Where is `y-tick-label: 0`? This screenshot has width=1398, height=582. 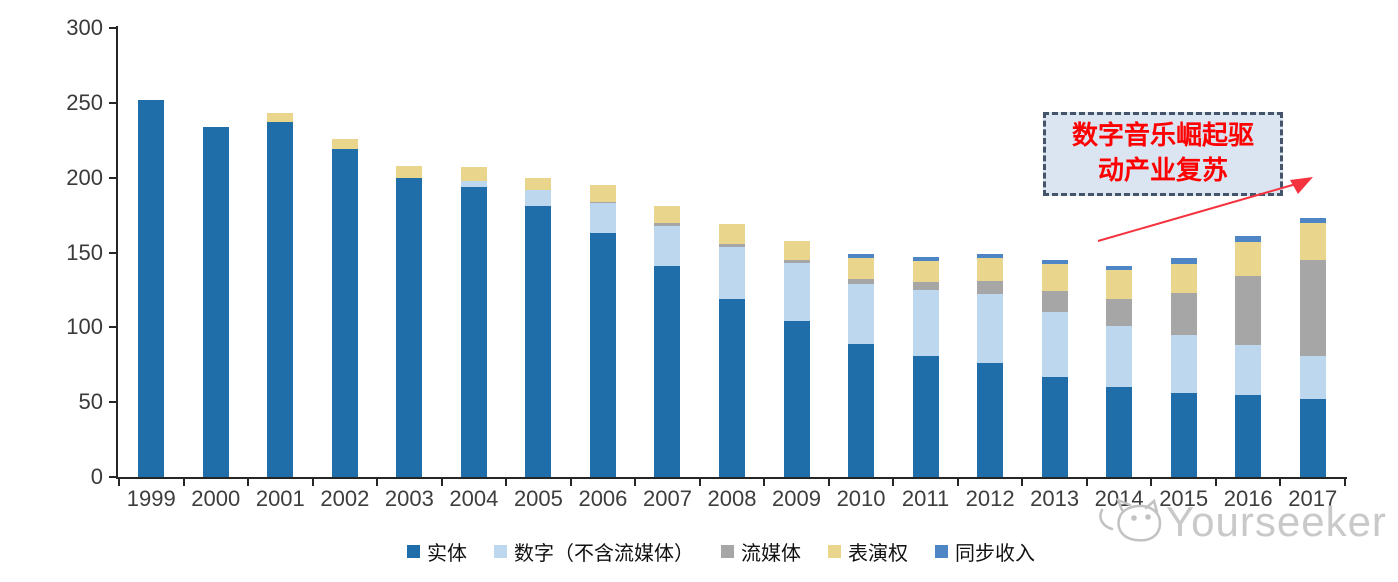
y-tick-label: 0 is located at coordinates (96, 476).